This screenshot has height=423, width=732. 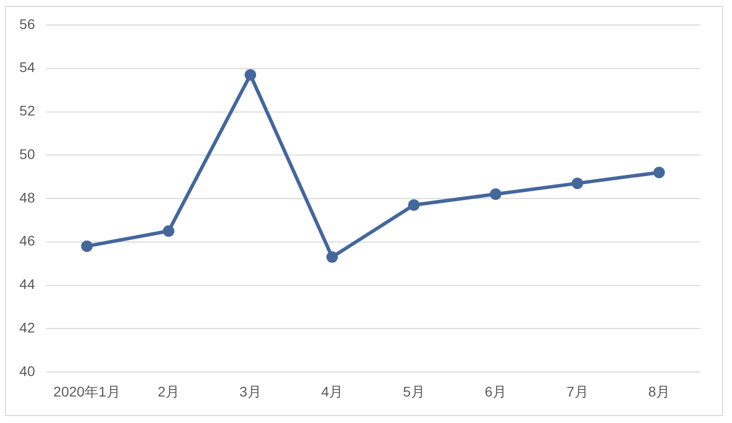 What do you see at coordinates (413, 391) in the screenshot?
I see `x-tick-label: 5月` at bounding box center [413, 391].